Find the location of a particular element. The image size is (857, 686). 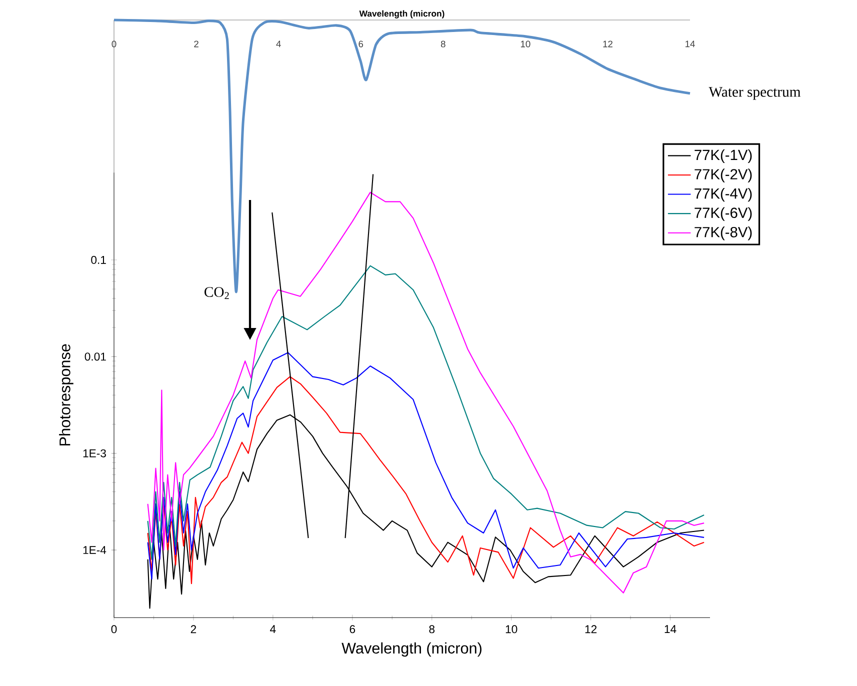

legend-label: 77K(-6V) is located at coordinates (723, 214).